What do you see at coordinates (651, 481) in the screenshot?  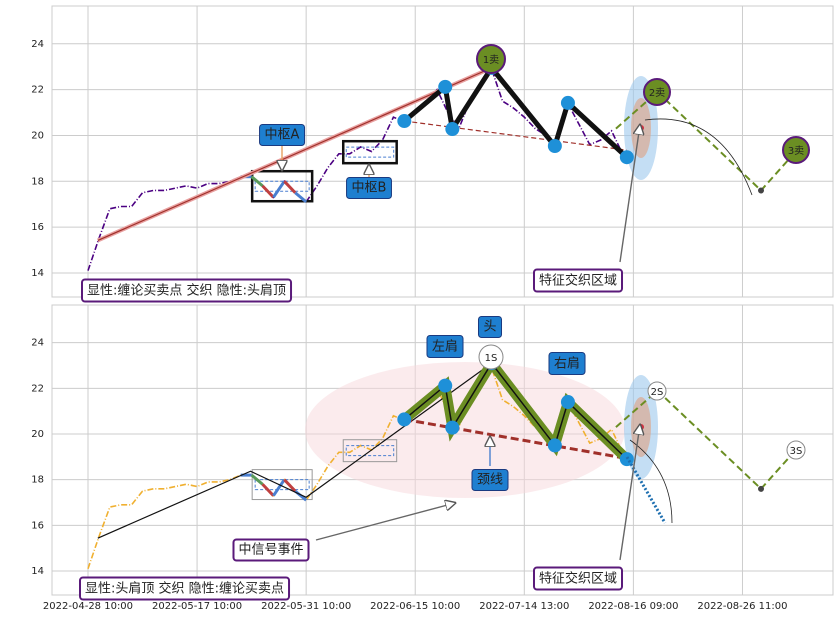 I see `arc` at bounding box center [651, 481].